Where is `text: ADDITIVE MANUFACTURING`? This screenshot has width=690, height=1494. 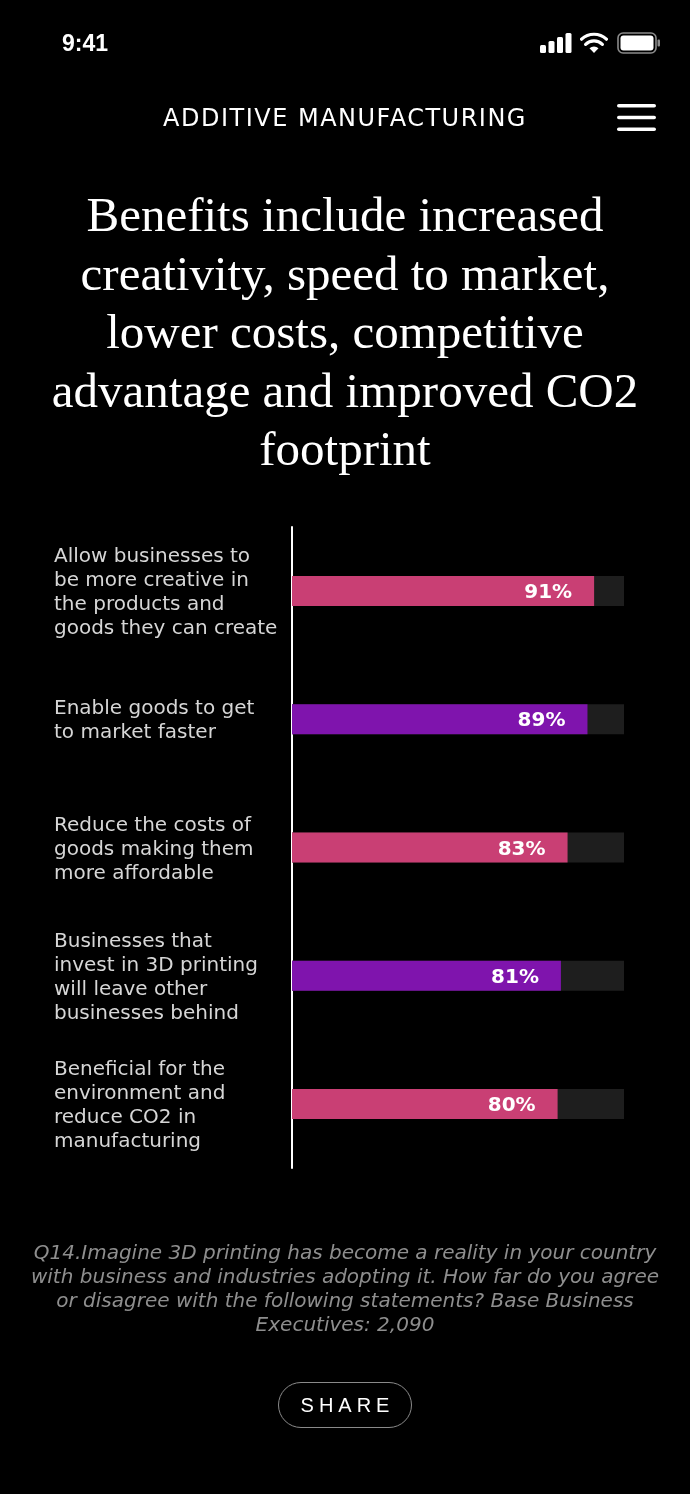
text: ADDITIVE MANUFACTURING is located at coordinates (345, 118).